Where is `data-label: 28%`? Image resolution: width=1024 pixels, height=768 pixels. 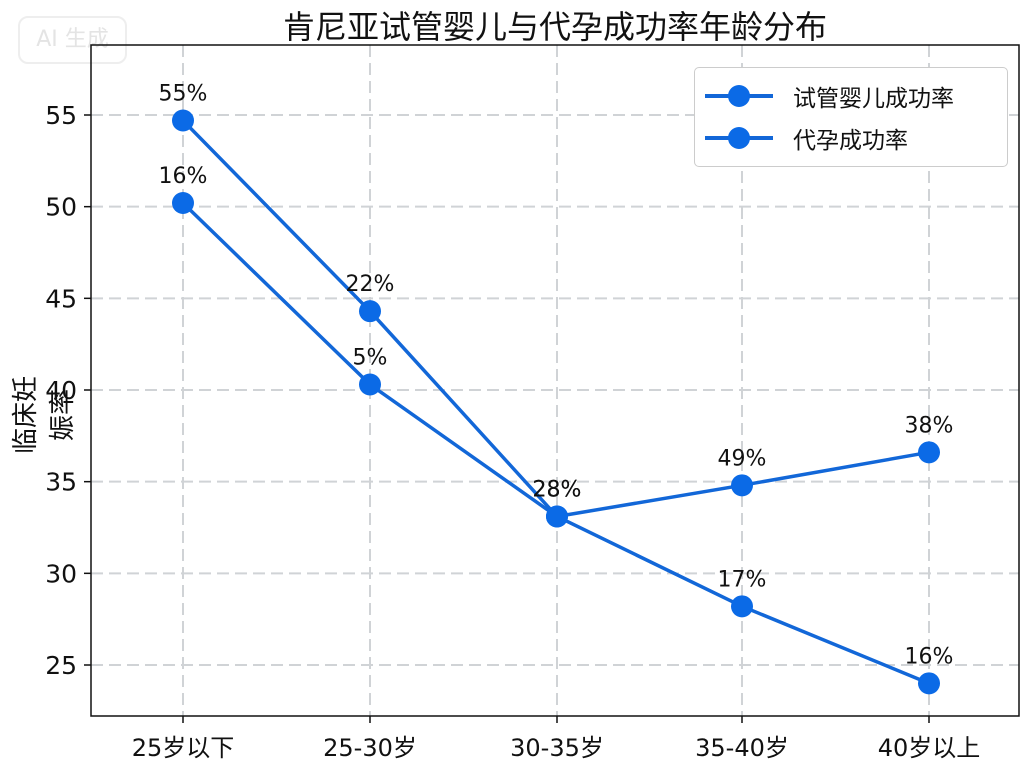
data-label: 28% is located at coordinates (557, 490).